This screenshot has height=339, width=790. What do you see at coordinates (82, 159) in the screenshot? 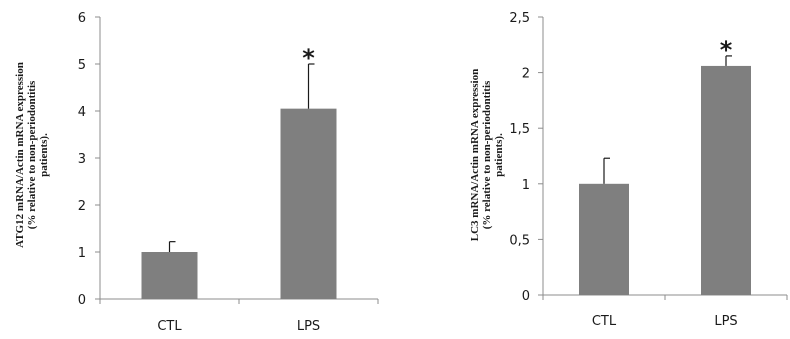
I see `y-tick-label: 3` at bounding box center [82, 159].